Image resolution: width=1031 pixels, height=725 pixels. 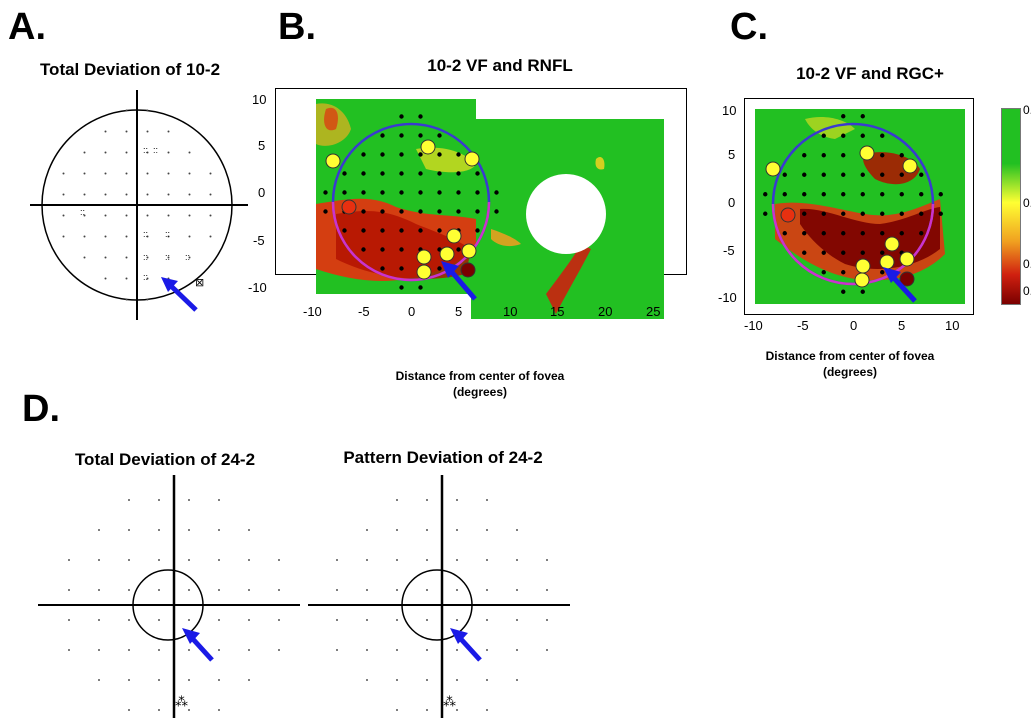 I want to click on panel-d-right-plot: ⁂, so click(x=439, y=596).